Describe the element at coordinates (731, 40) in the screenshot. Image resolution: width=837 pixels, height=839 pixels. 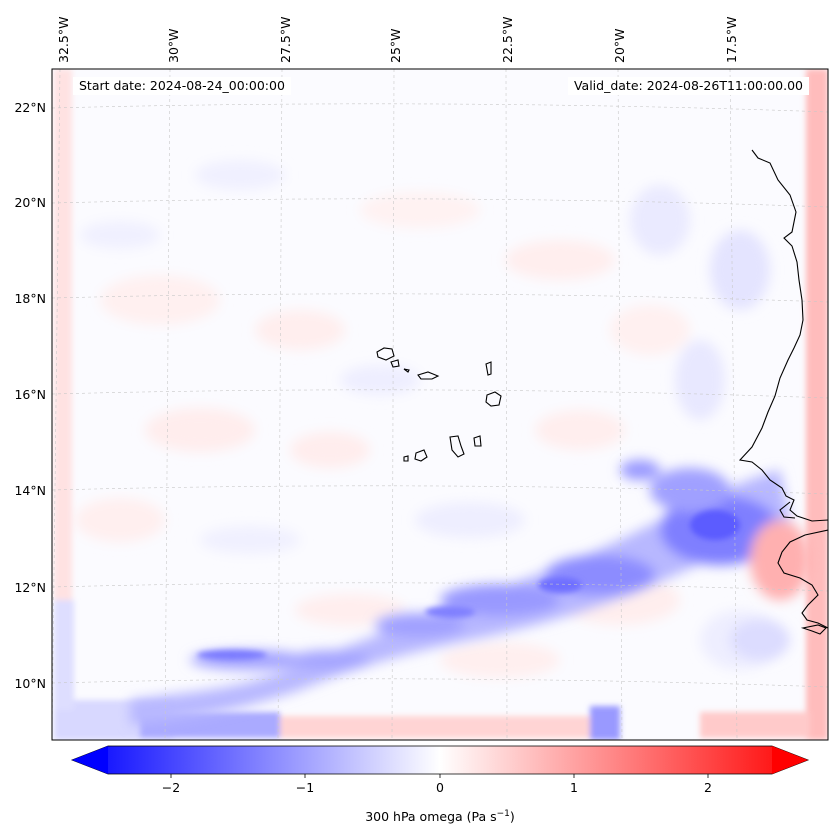
I see `lon-label: 17.5°W` at that location.